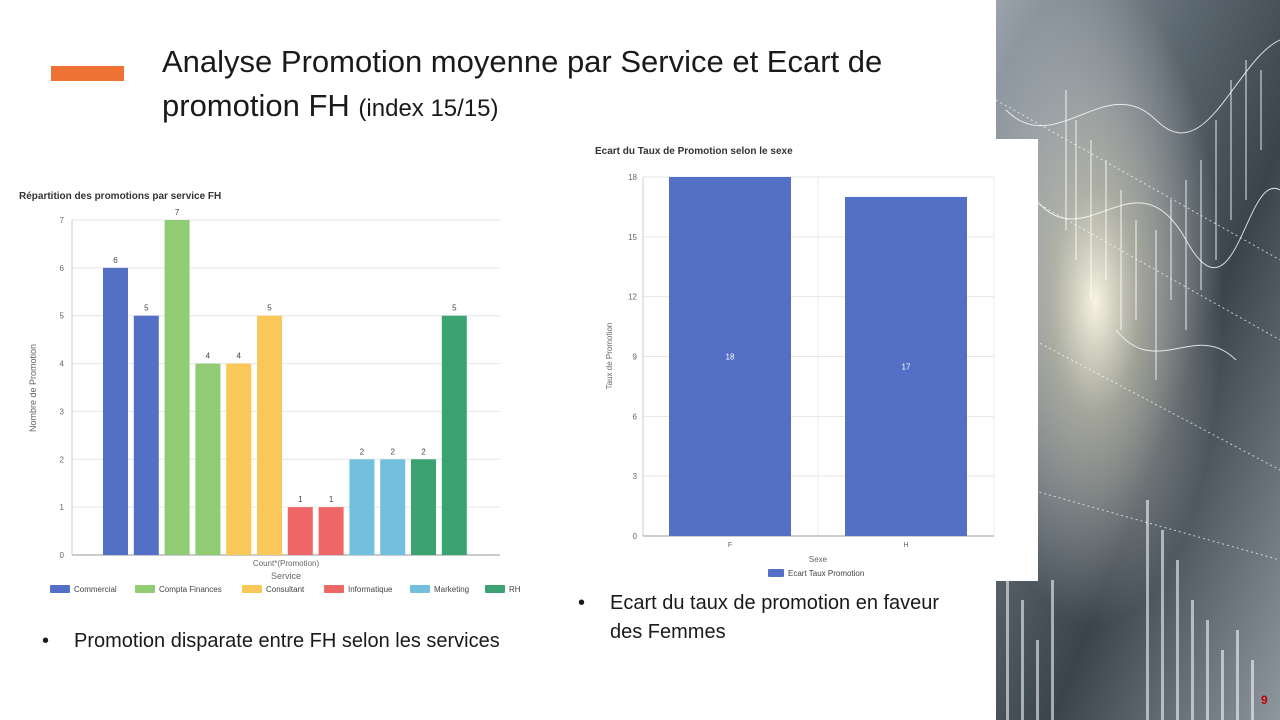 The height and width of the screenshot is (720, 1280). I want to click on chart2-data-label: 17, so click(906, 366).